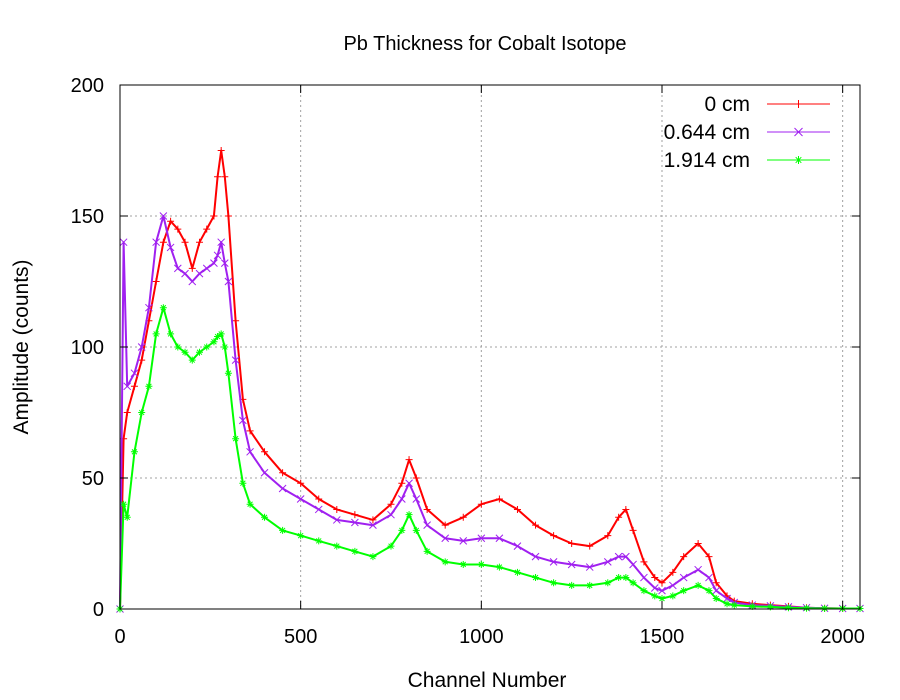  I want to click on y-tick-label: 150, so click(87, 217).